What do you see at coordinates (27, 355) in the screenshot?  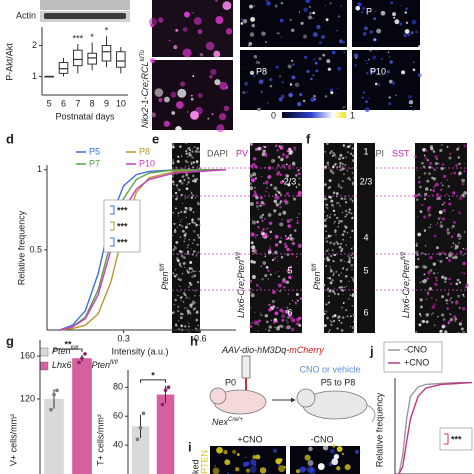 I see `y-tick-label: 160` at bounding box center [27, 355].